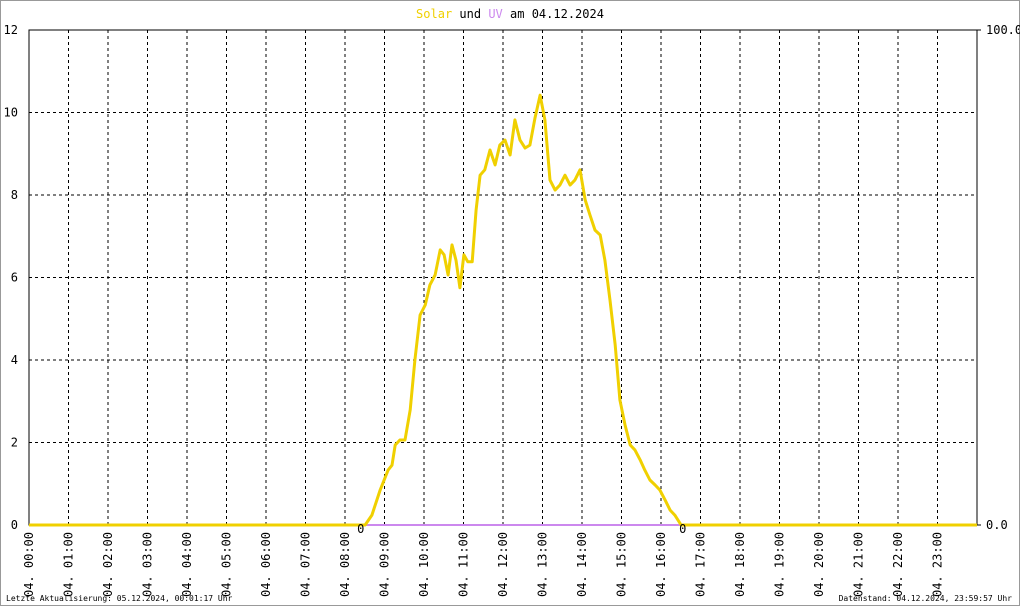 This screenshot has width=1020, height=606. I want to click on x-tick-label: 04. 22:00, so click(898, 564).